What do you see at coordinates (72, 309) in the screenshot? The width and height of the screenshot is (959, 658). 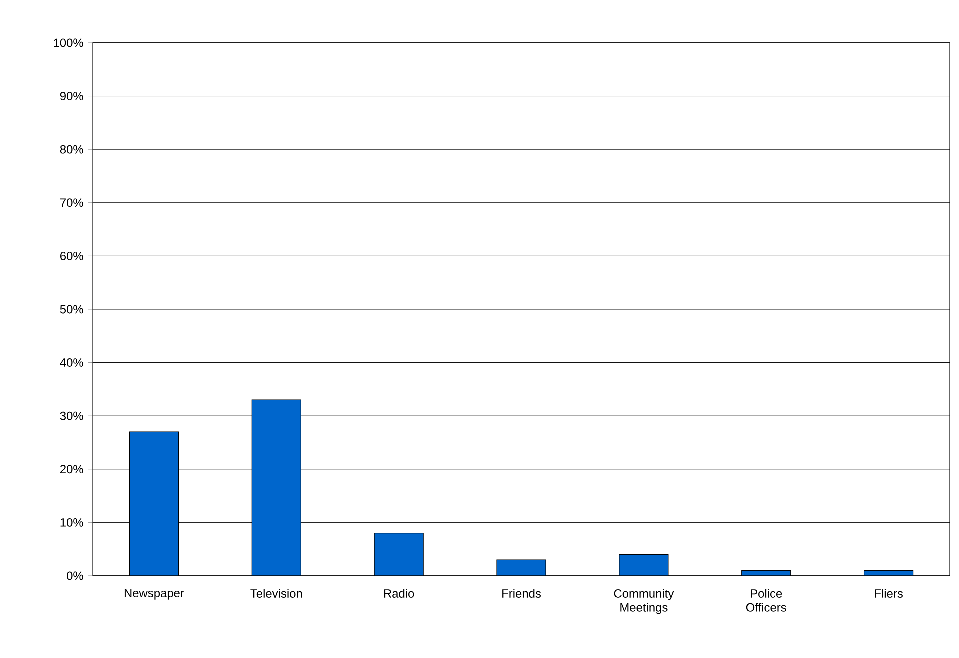 I see `y-tick-label: 50%` at bounding box center [72, 309].